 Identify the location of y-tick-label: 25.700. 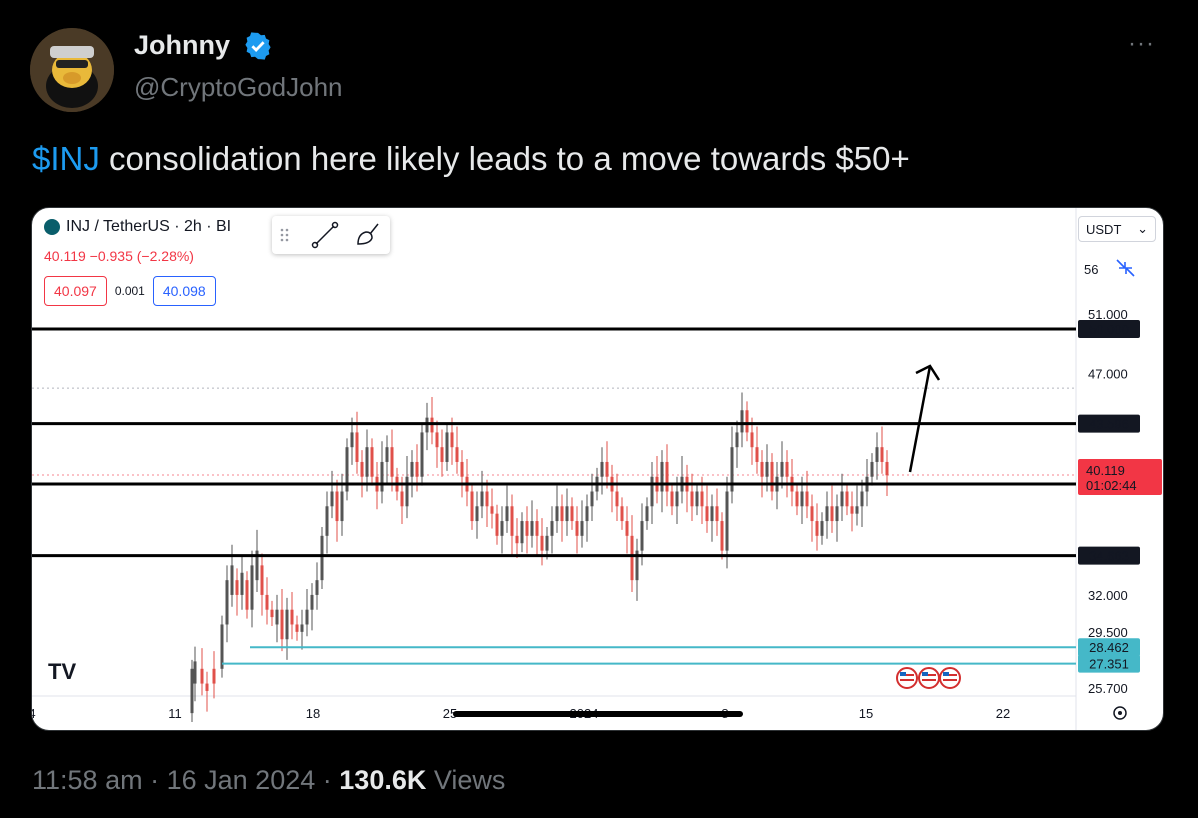
(1108, 688).